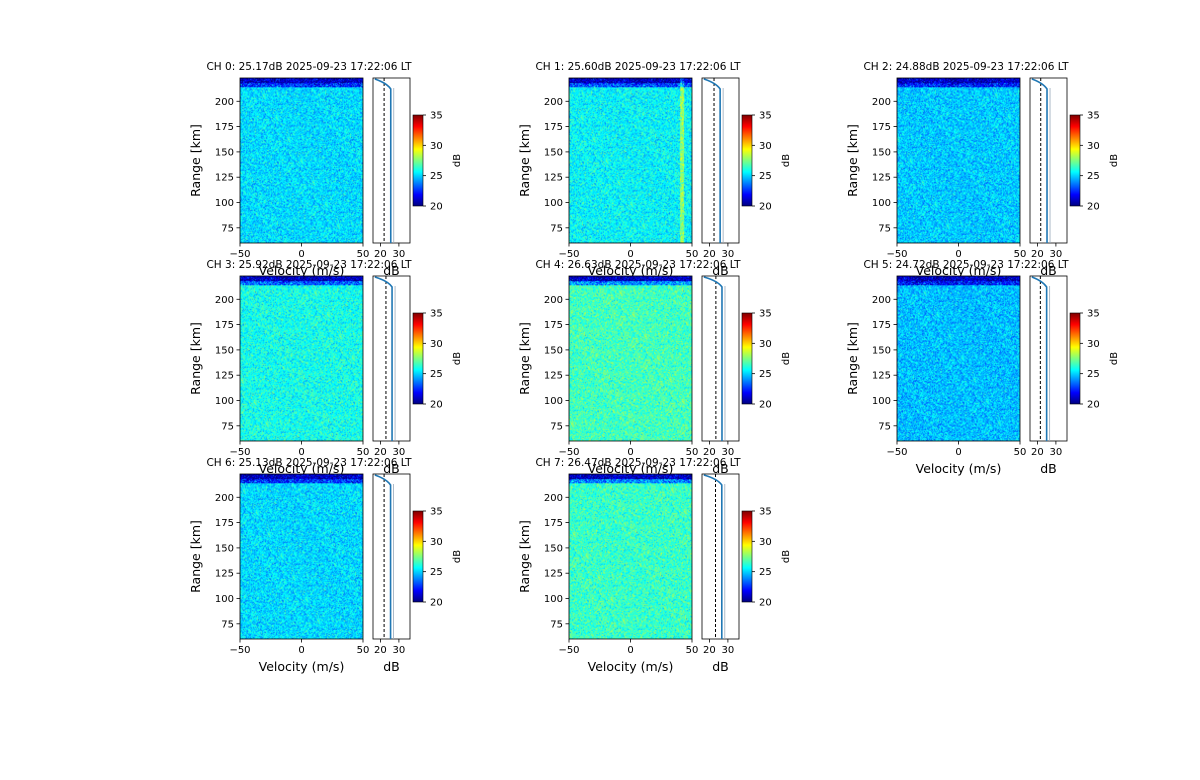 The height and width of the screenshot is (780, 1200). What do you see at coordinates (966, 265) in the screenshot?
I see `panel-title: CH 5: 24.72dB 2025-09-23 17:22:06 LT` at bounding box center [966, 265].